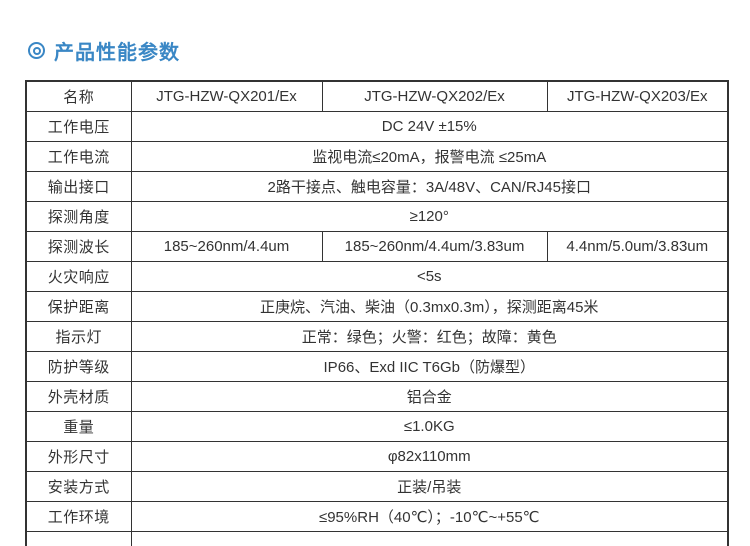 The image size is (750, 546). I want to click on spec-label: 输出接口, so click(78, 186).